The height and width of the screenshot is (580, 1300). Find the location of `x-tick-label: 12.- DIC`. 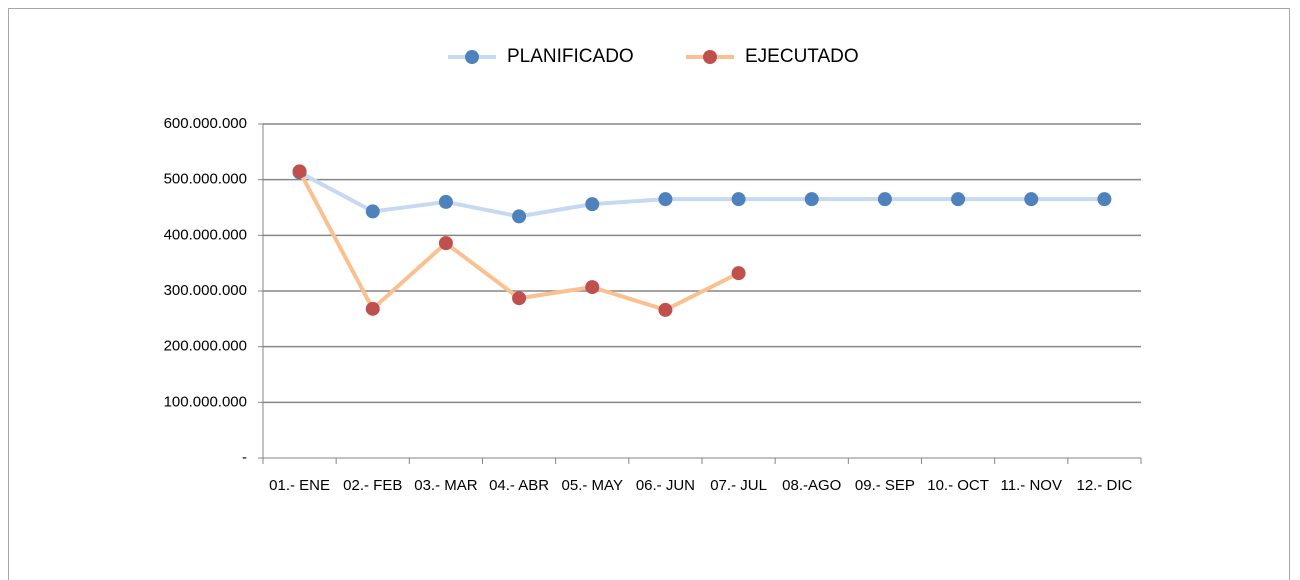

x-tick-label: 12.- DIC is located at coordinates (1104, 485).